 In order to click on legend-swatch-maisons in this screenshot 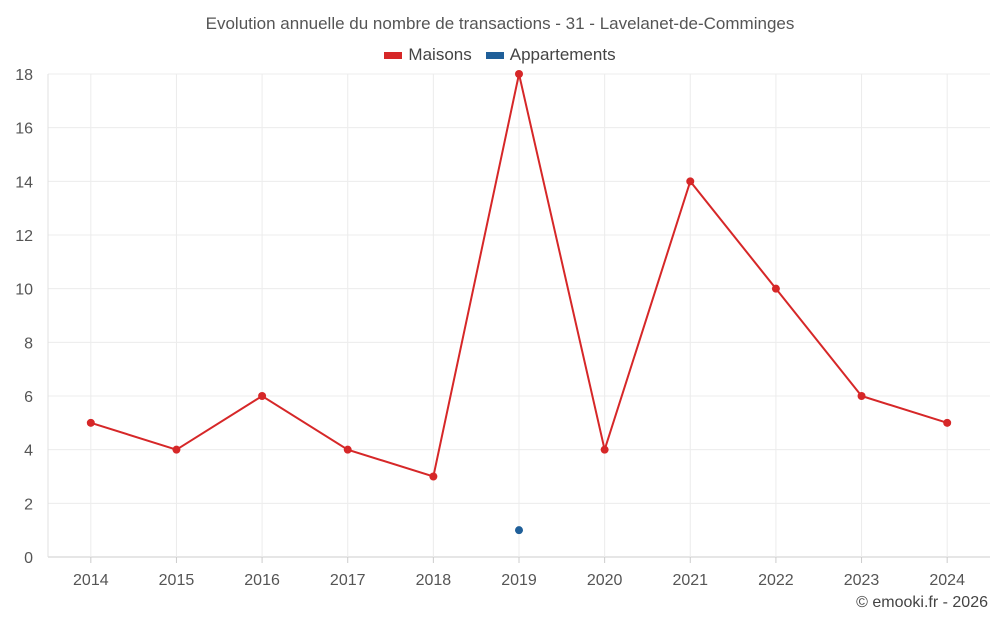, I will do `click(393, 55)`.